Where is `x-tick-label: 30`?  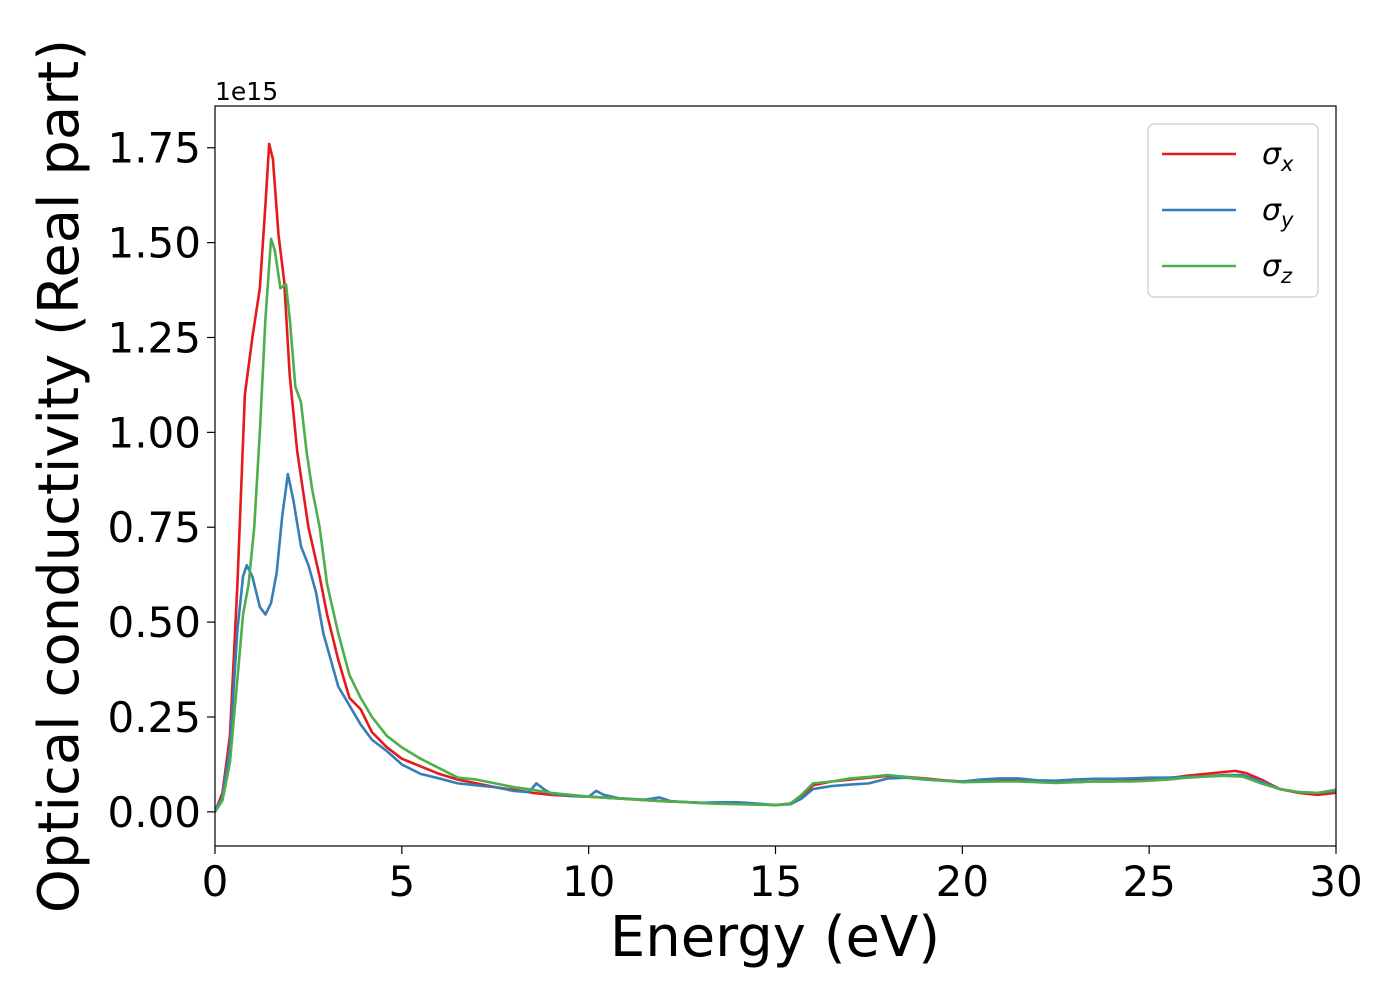 x-tick-label: 30 is located at coordinates (1335, 881).